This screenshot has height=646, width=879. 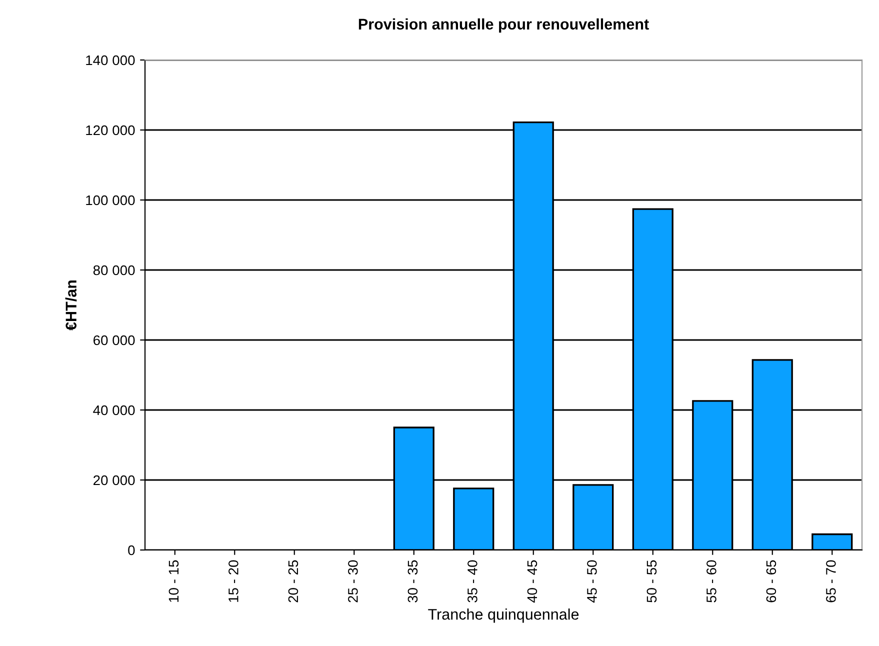 I want to click on x-tick-label: 10 - 15, so click(x=173, y=581).